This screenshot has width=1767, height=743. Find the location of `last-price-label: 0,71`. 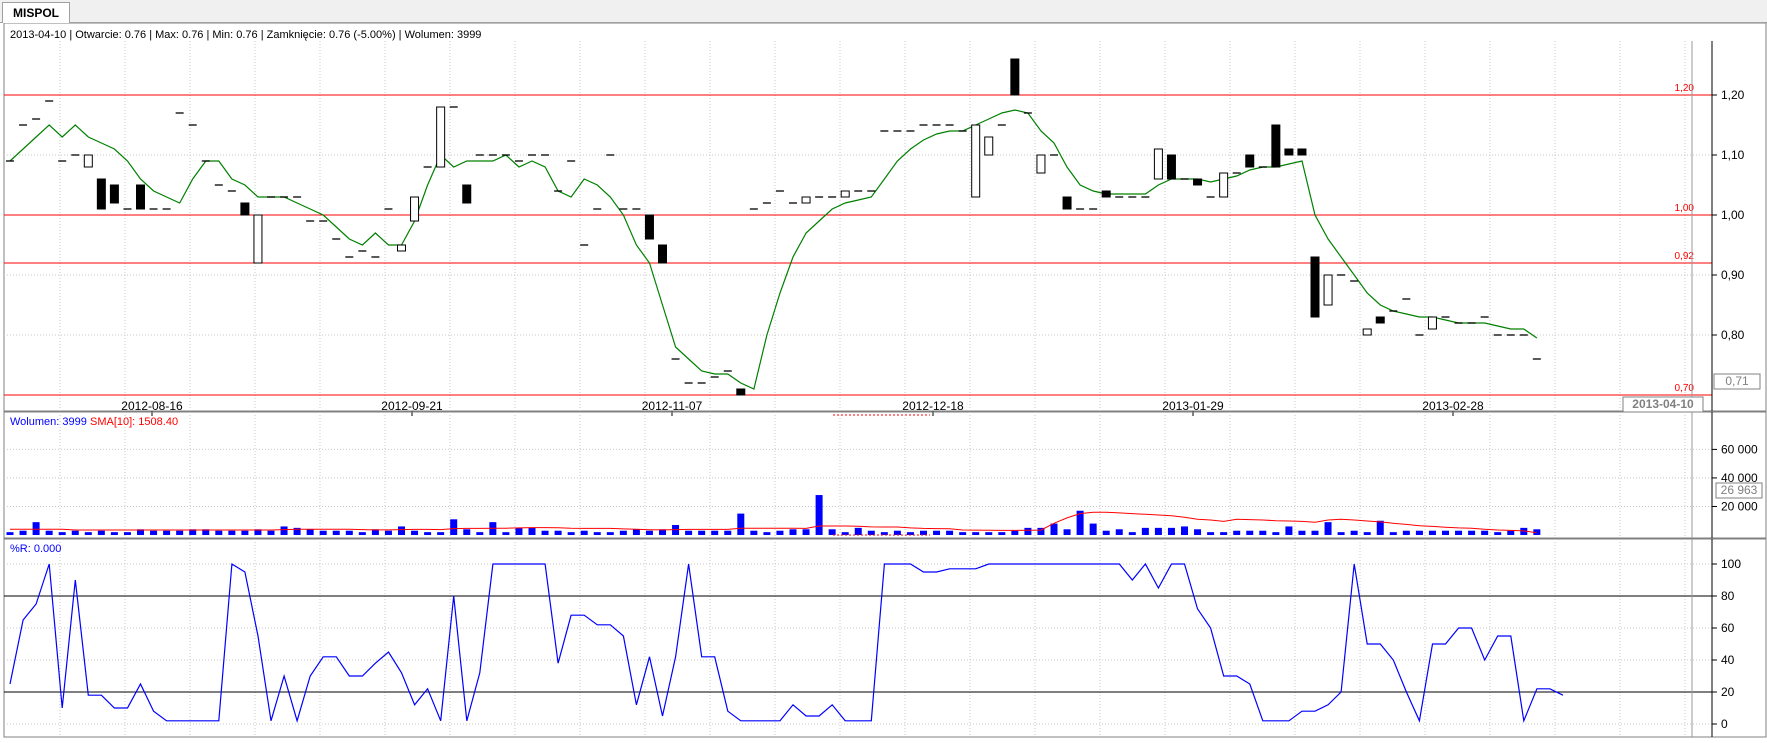

last-price-label: 0,71 is located at coordinates (1737, 381).